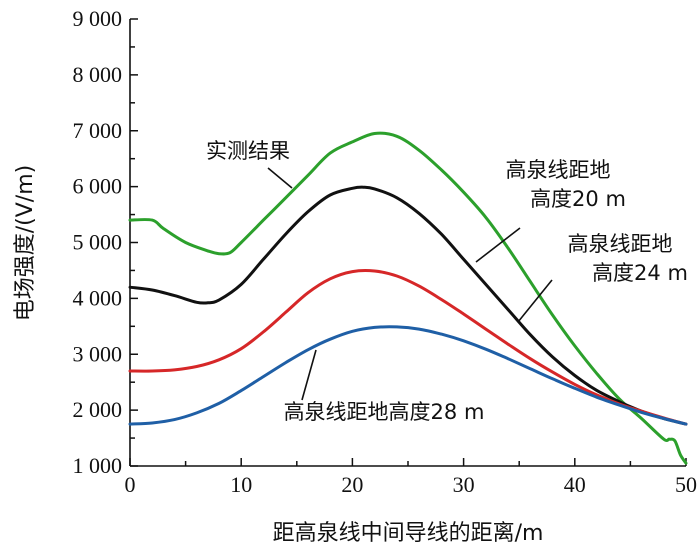  Describe the element at coordinates (686, 484) in the screenshot. I see `x-tick-label: 50` at that location.